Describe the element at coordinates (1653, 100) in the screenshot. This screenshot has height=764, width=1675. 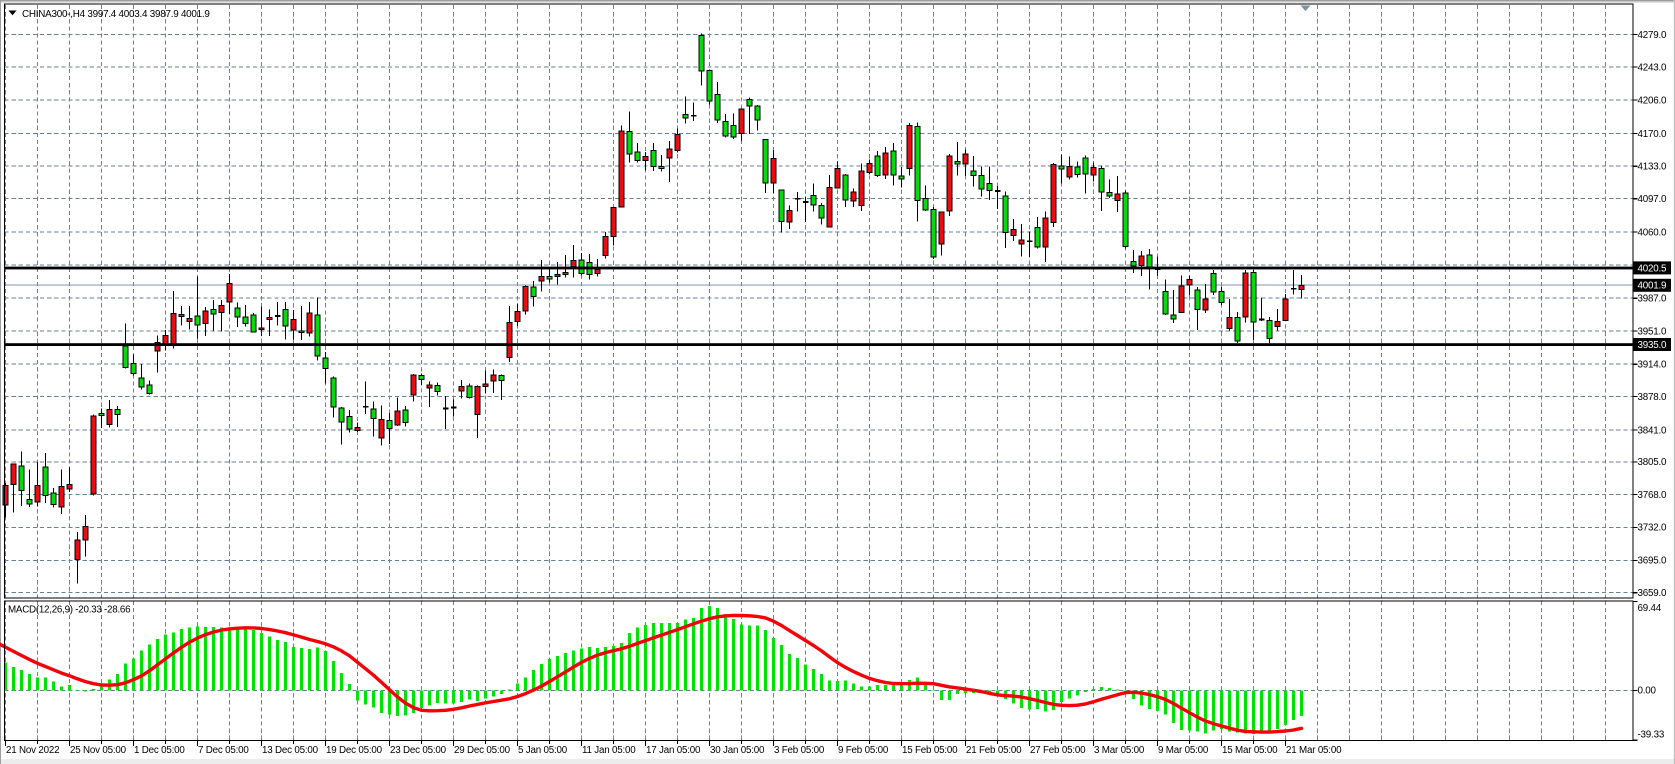
I see `svg-text: 4206.0` at that location.